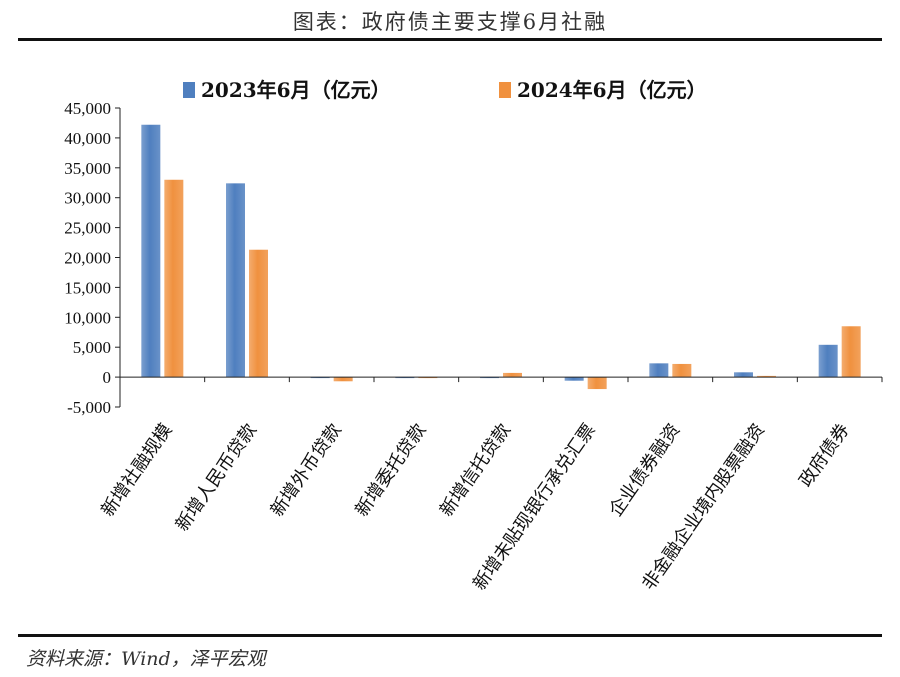 The height and width of the screenshot is (677, 900). I want to click on y-tick-label: 10,000, so click(87, 317).